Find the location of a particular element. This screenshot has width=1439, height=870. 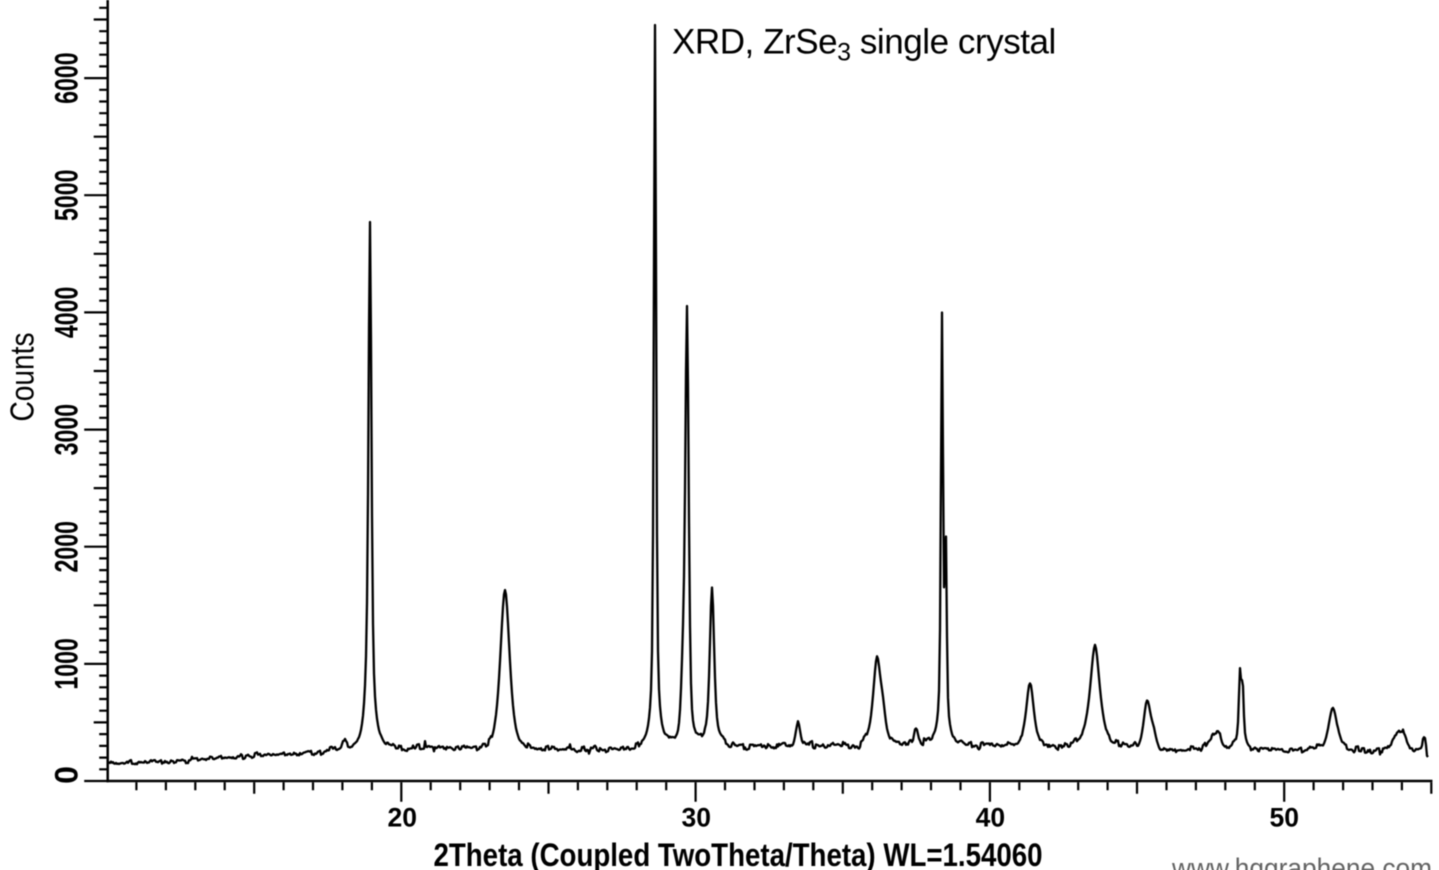

svg-text: 20 is located at coordinates (402, 818).